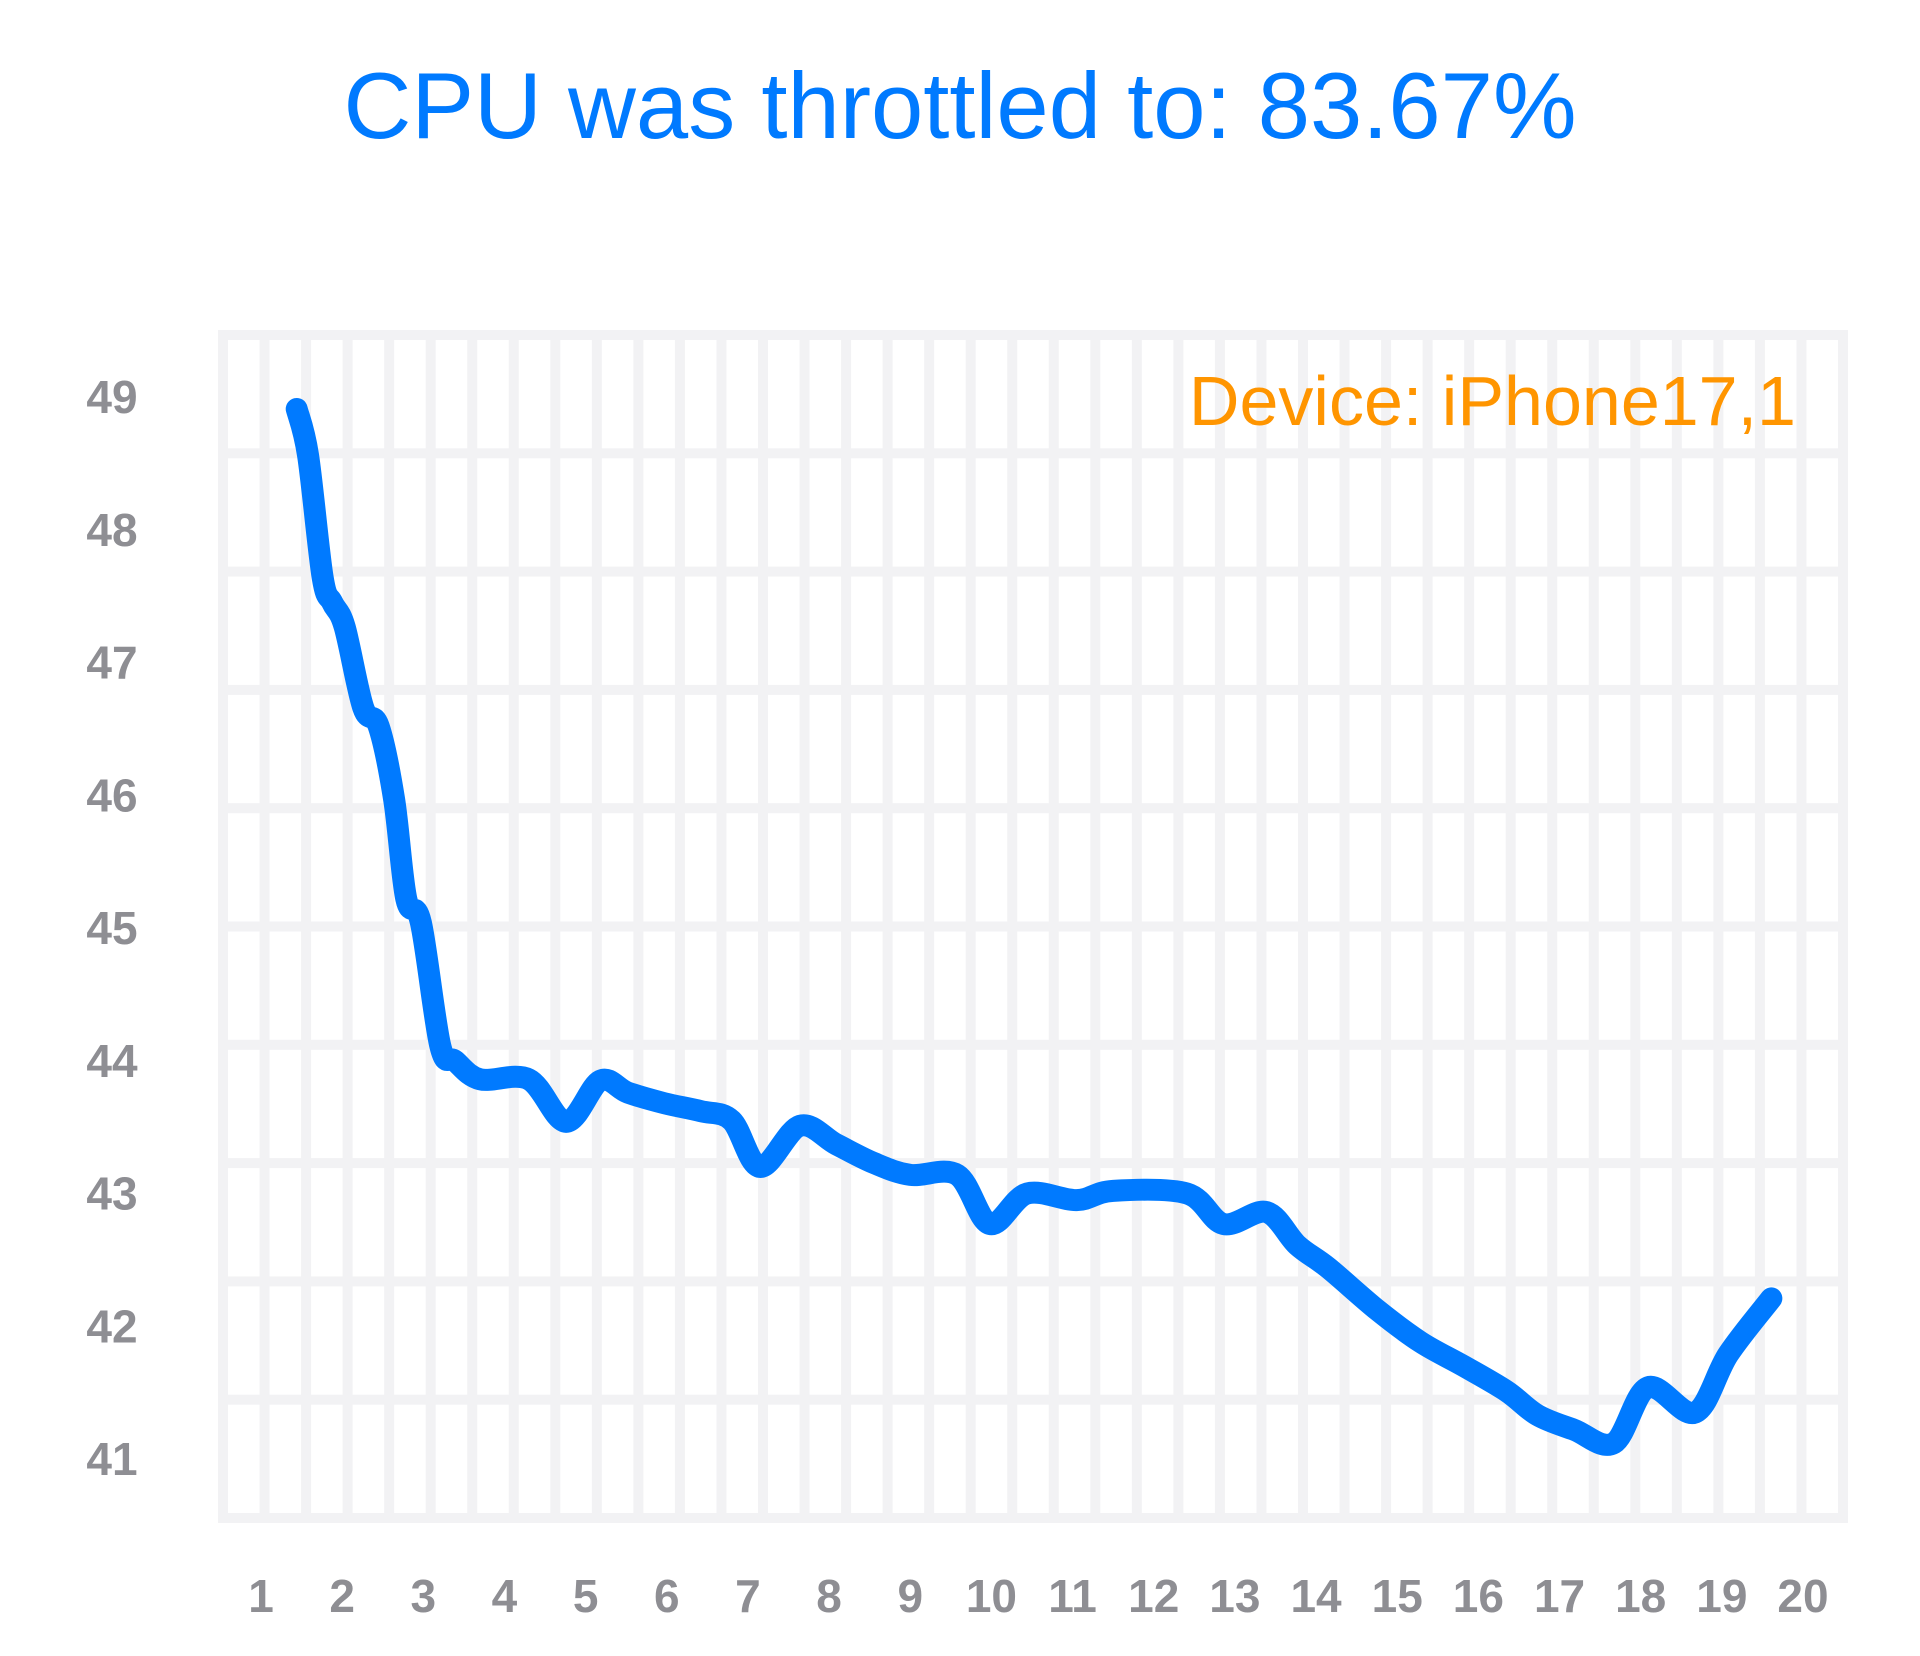  I want to click on y-tick-label: 47, so click(111, 663).